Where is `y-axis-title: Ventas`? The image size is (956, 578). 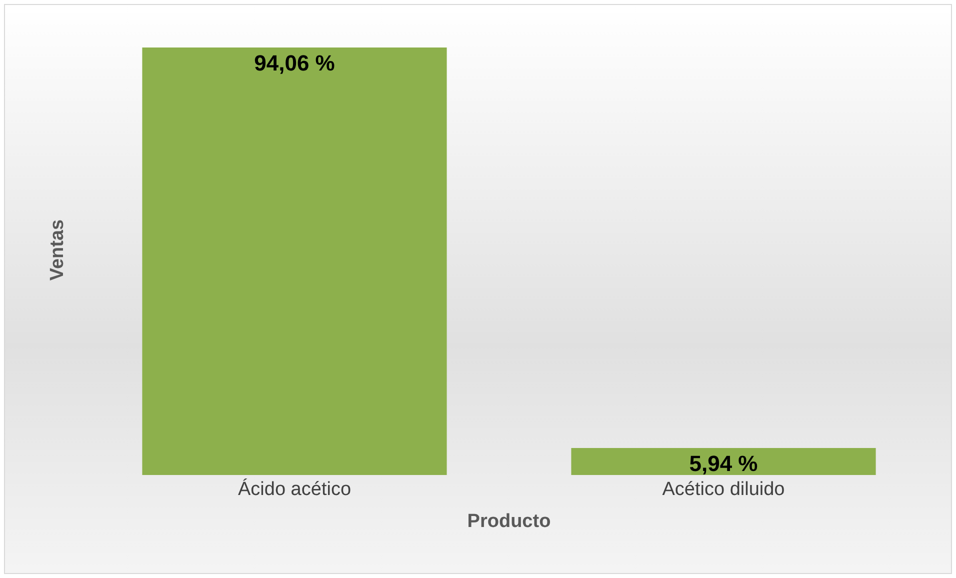
y-axis-title: Ventas is located at coordinates (57, 250).